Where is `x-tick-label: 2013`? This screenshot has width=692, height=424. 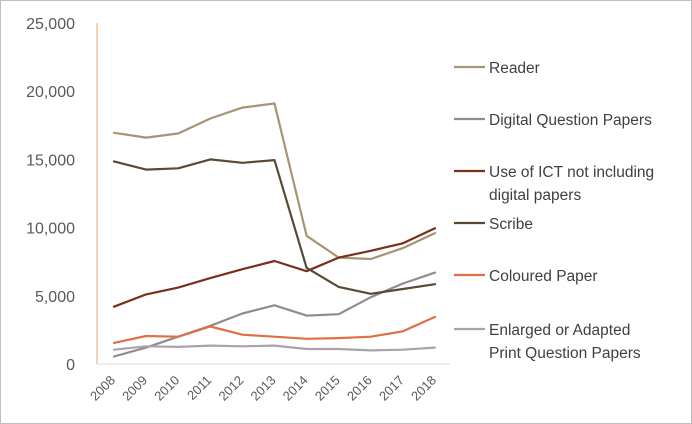
x-tick-label: 2013 is located at coordinates (263, 388).